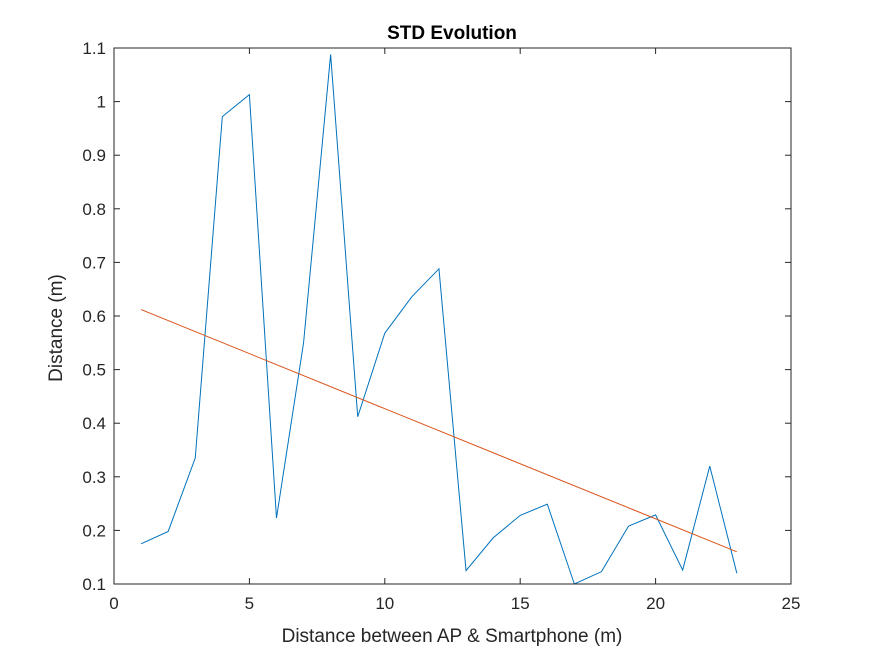 This screenshot has height=656, width=875. I want to click on y-tick-label: 0.4, so click(94, 423).